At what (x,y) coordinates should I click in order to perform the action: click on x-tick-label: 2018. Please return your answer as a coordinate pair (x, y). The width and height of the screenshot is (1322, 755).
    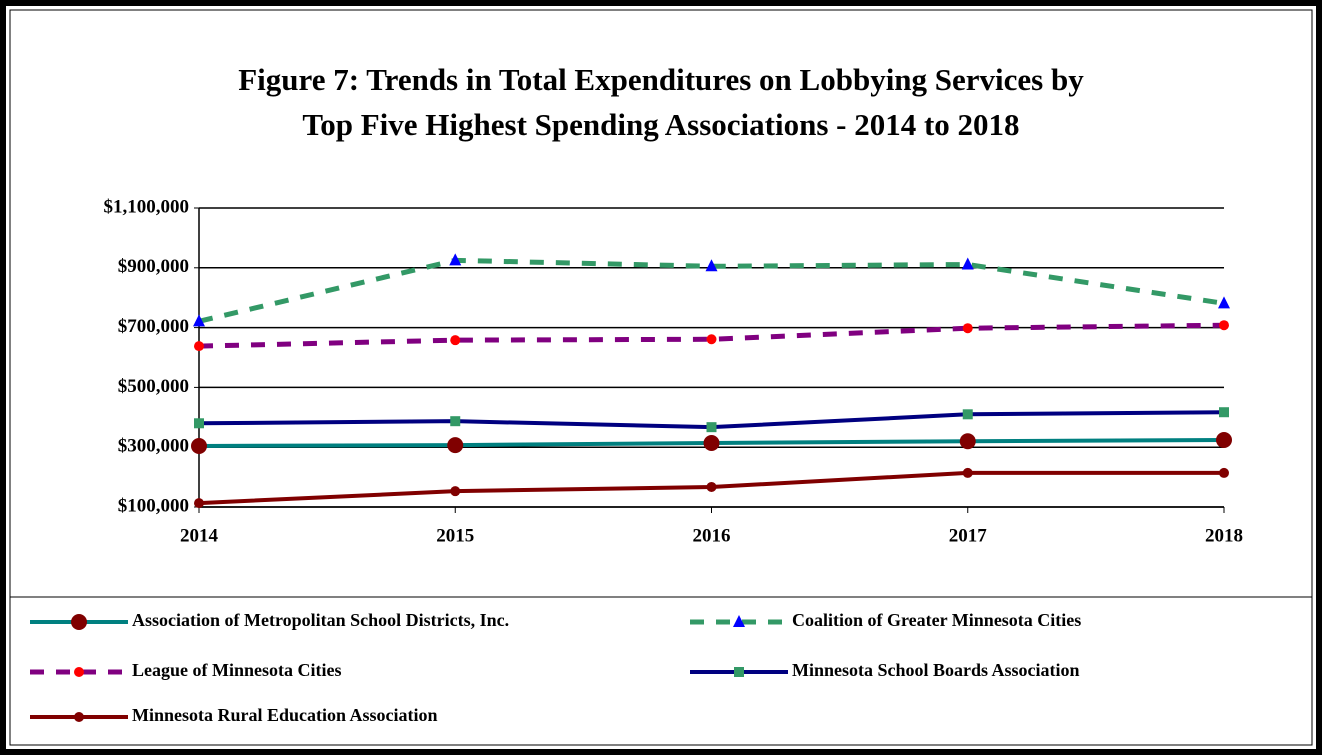
    Looking at the image, I should click on (1224, 535).